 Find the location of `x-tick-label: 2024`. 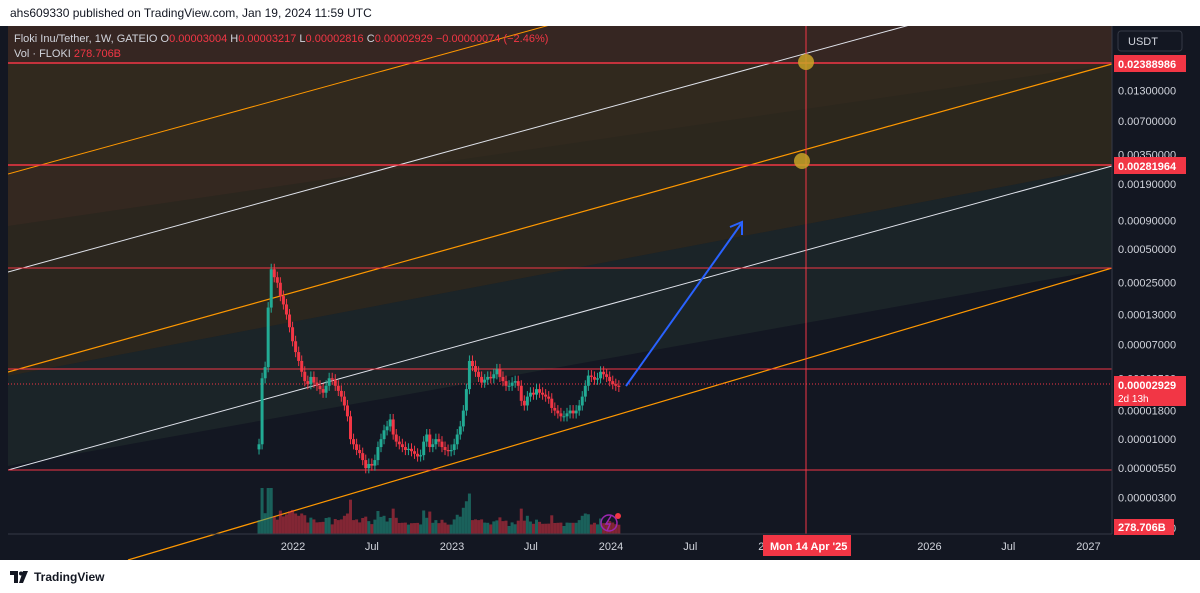

x-tick-label: 2024 is located at coordinates (611, 547).